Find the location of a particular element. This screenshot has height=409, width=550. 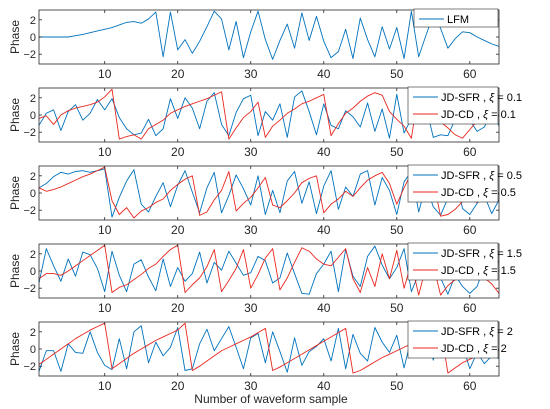

legend-label: LFM is located at coordinates (458, 20).